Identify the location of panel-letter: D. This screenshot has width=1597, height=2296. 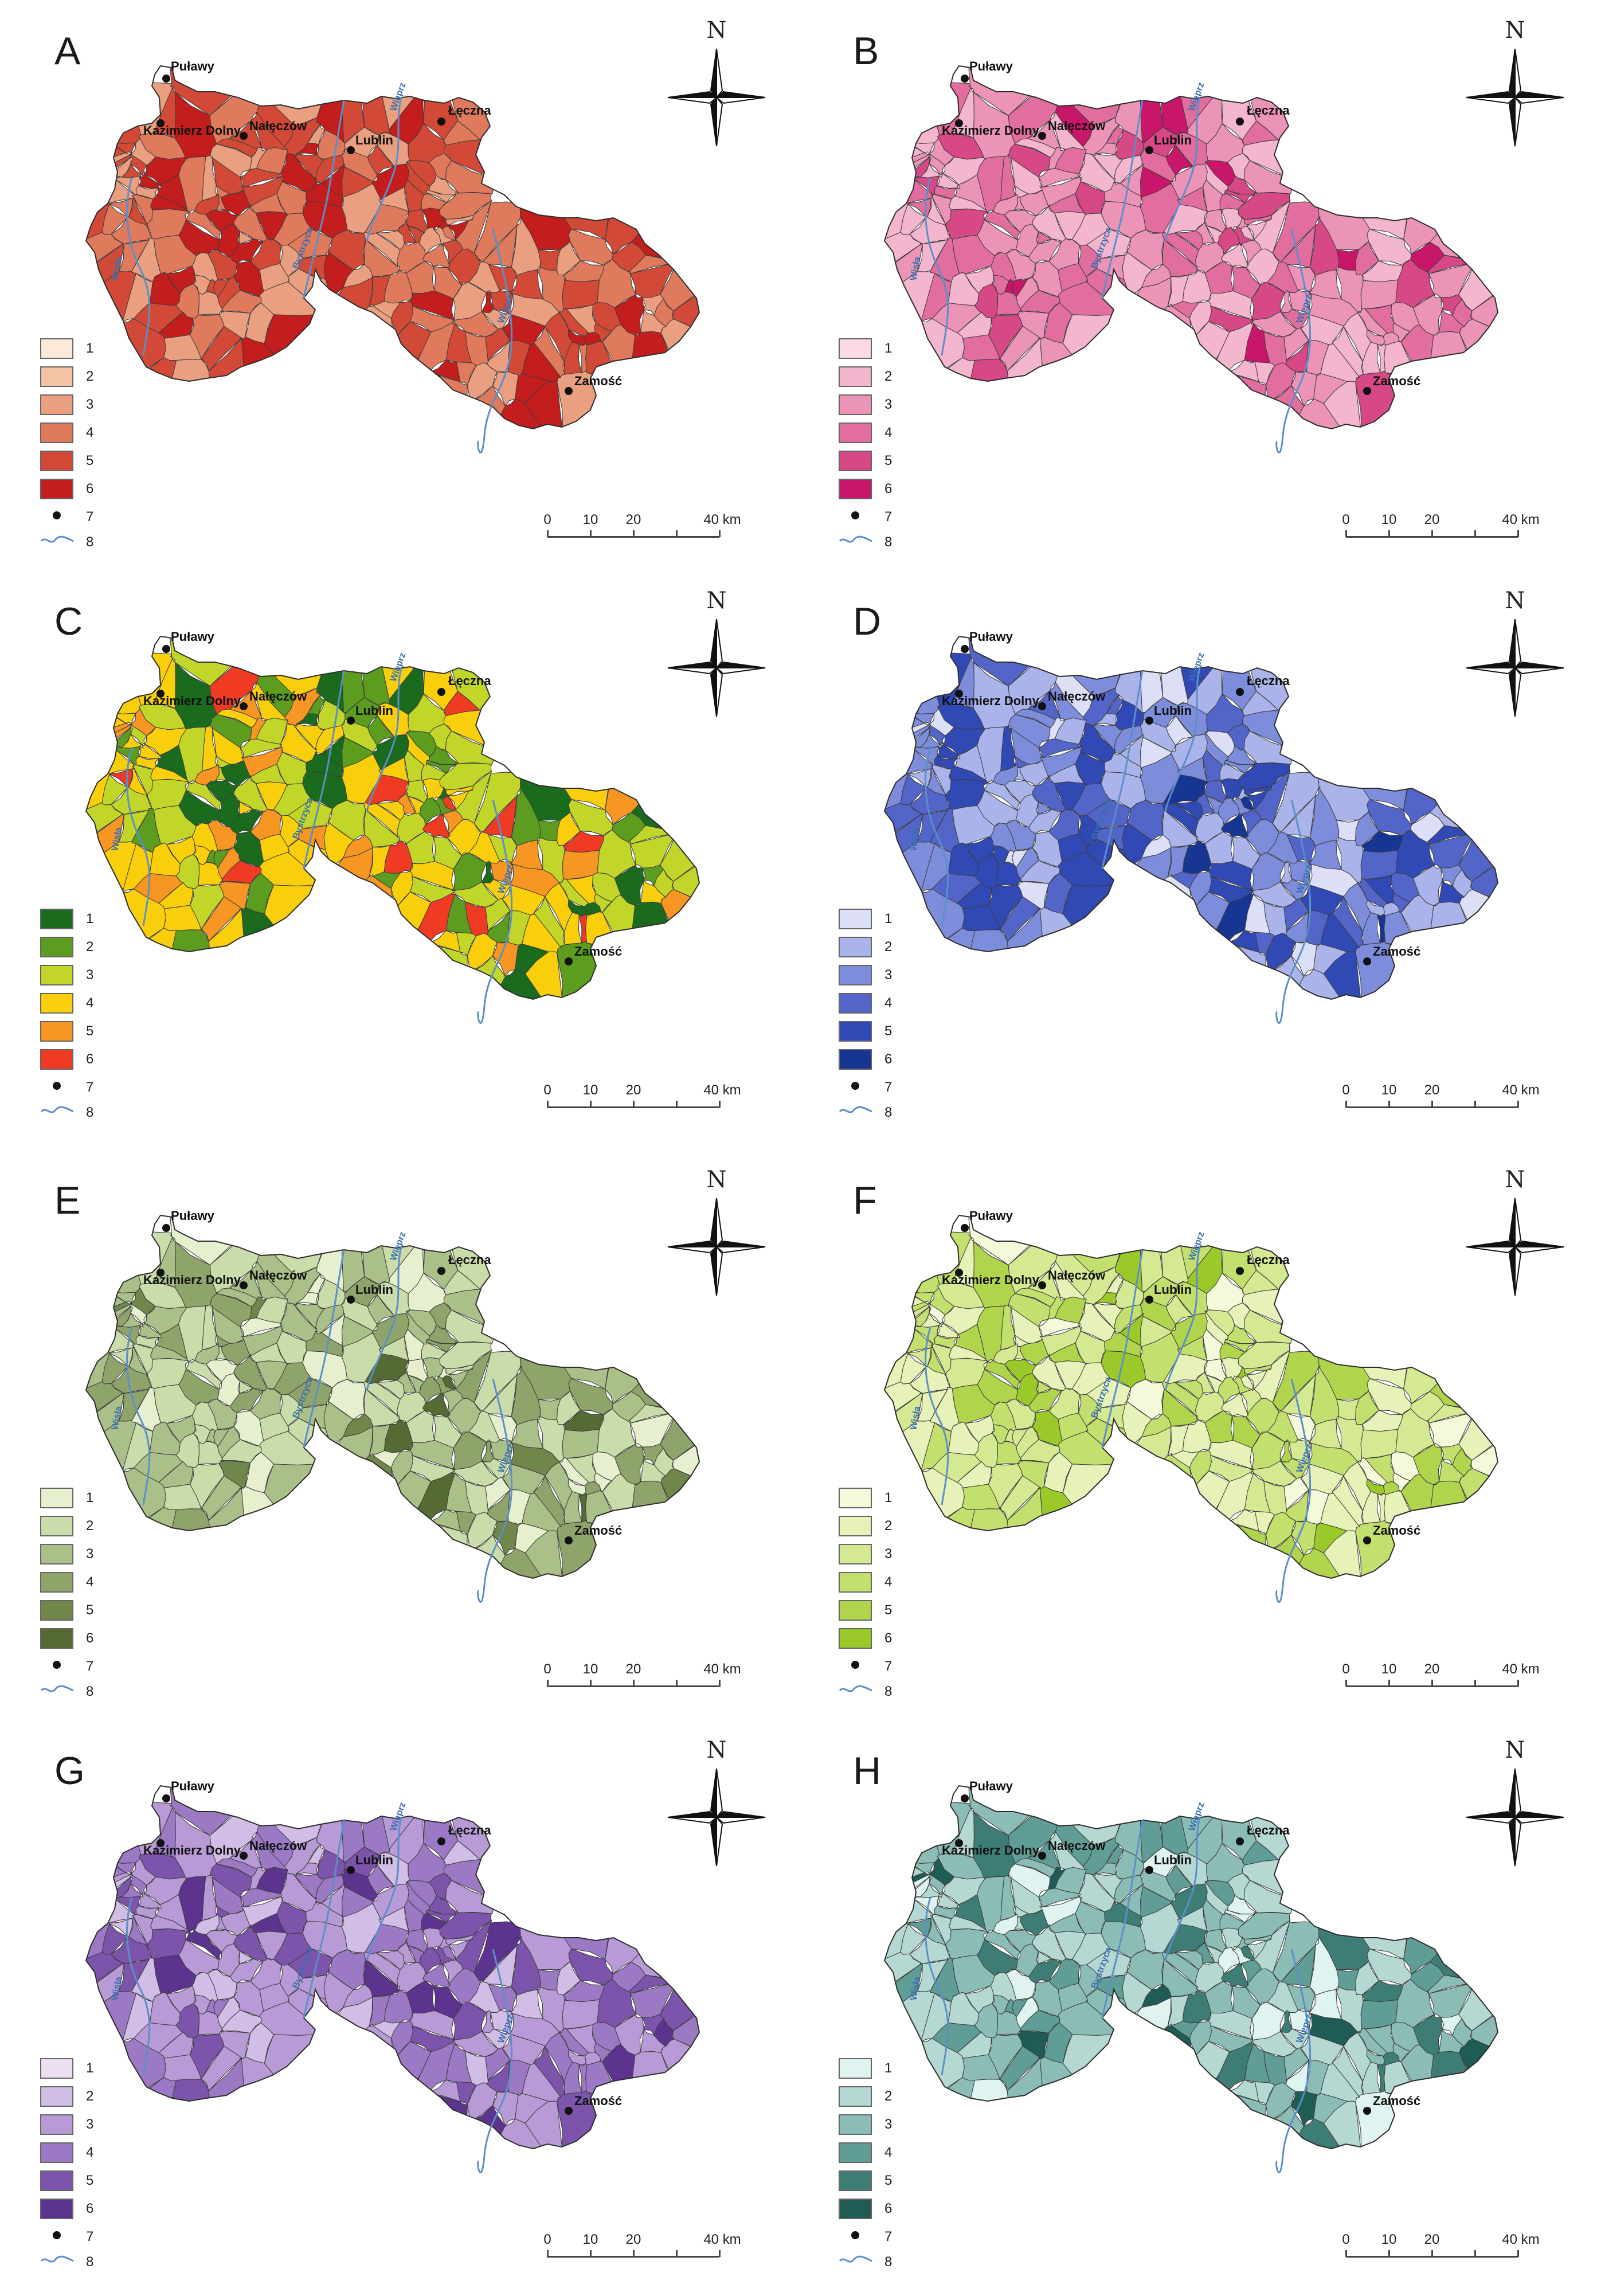
(867, 621).